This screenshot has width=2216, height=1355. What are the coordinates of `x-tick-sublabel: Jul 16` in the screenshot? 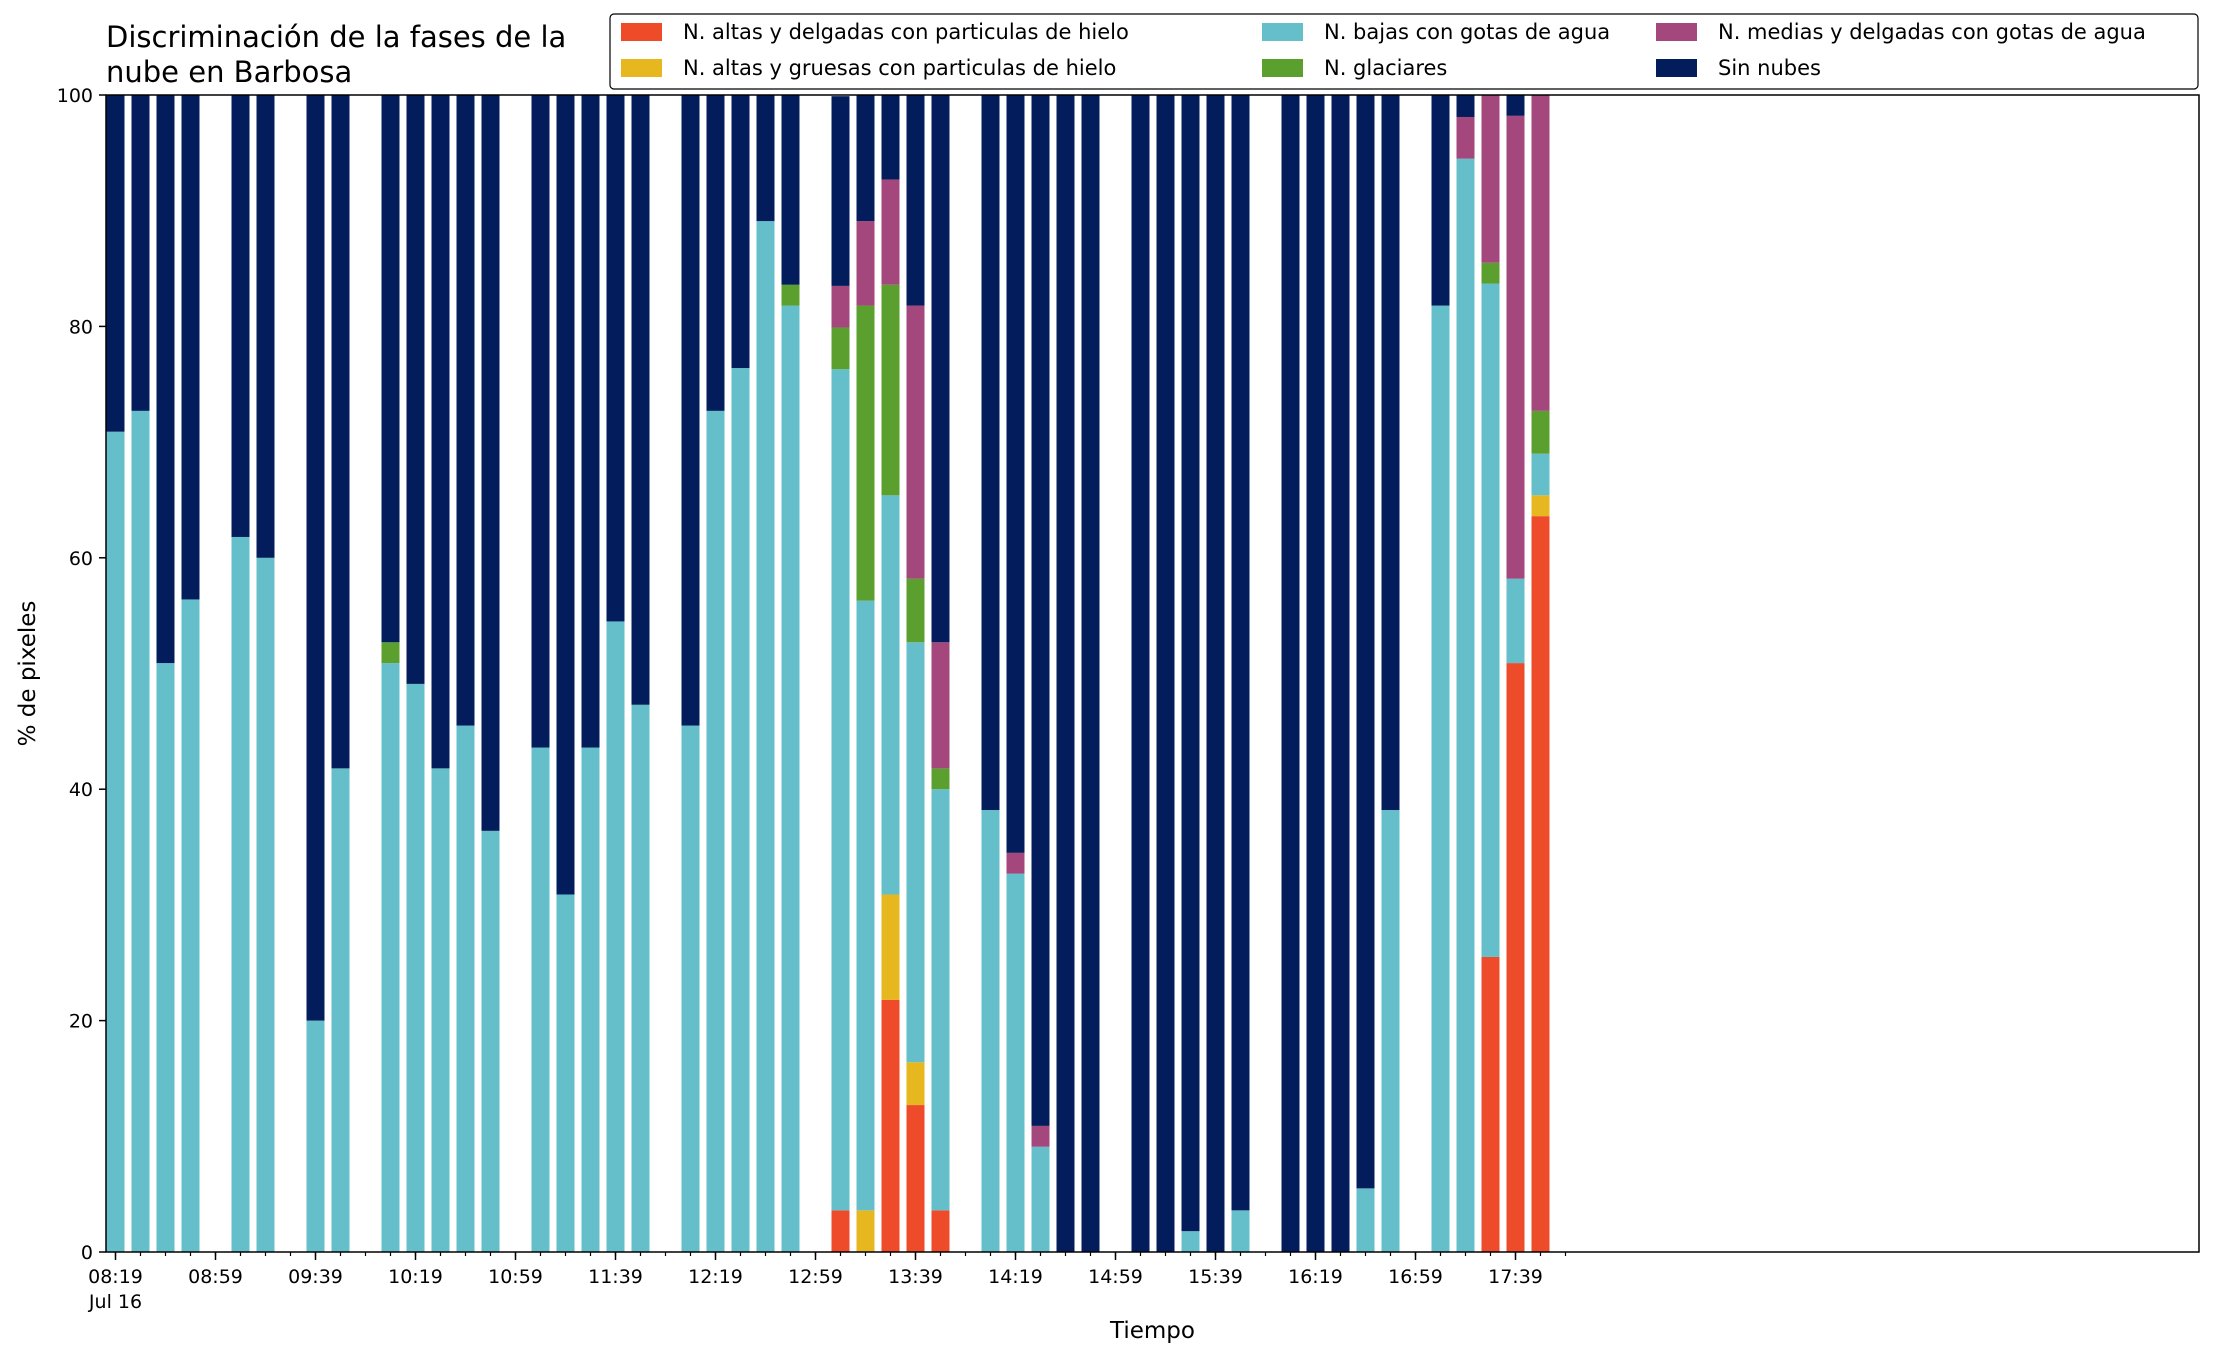 It's located at (115, 1302).